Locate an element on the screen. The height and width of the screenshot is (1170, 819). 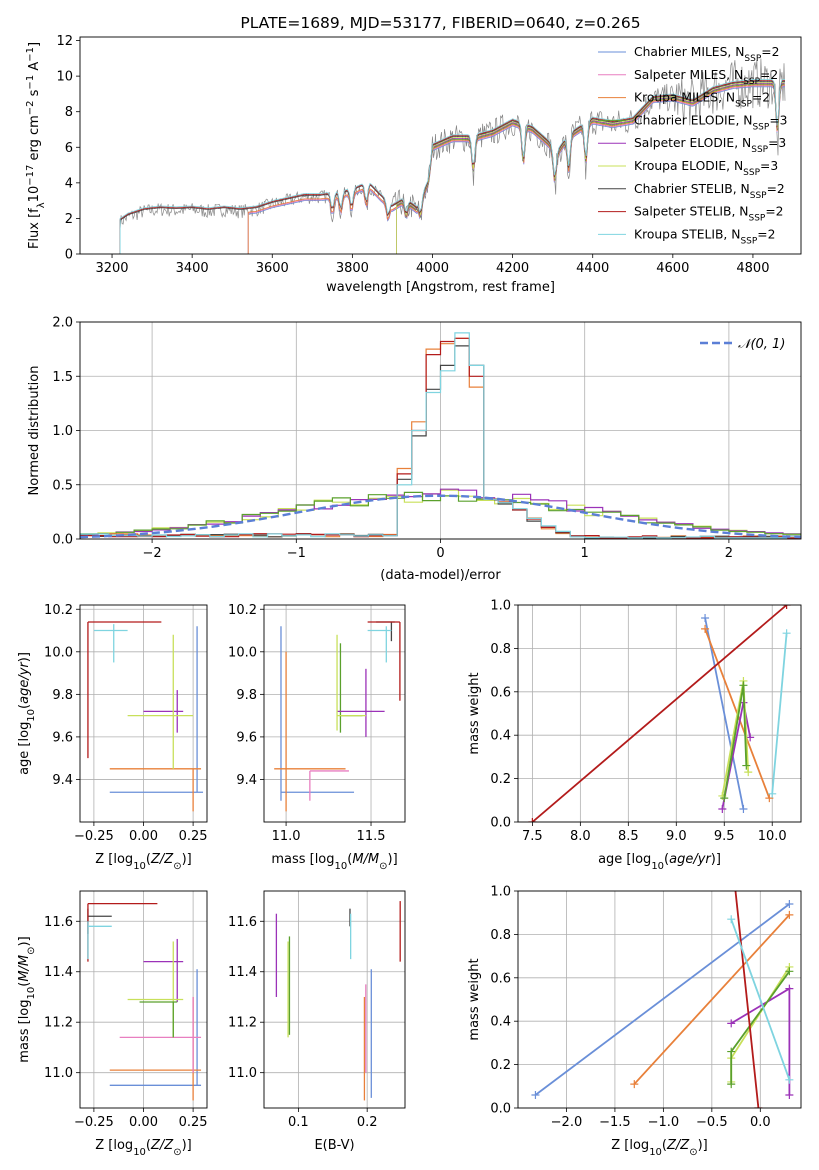
errorbar-salpeter_miles is located at coordinates (329, 785).